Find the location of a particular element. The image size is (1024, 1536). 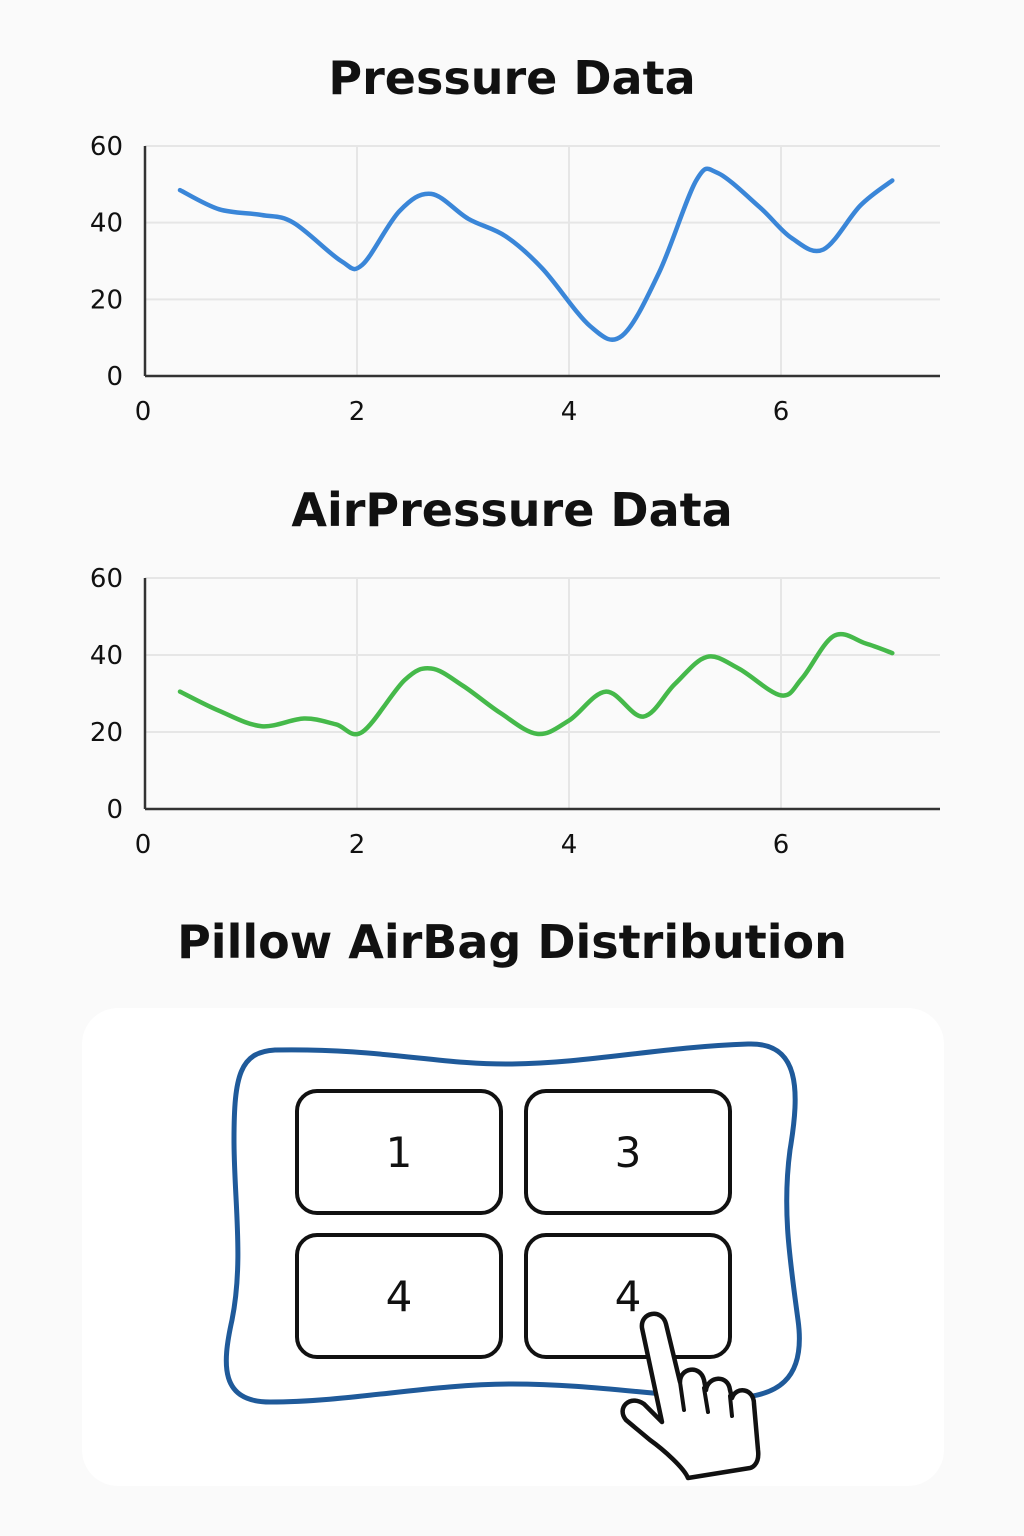

pressure-x-tick-label-0: 0 is located at coordinates (143, 412).